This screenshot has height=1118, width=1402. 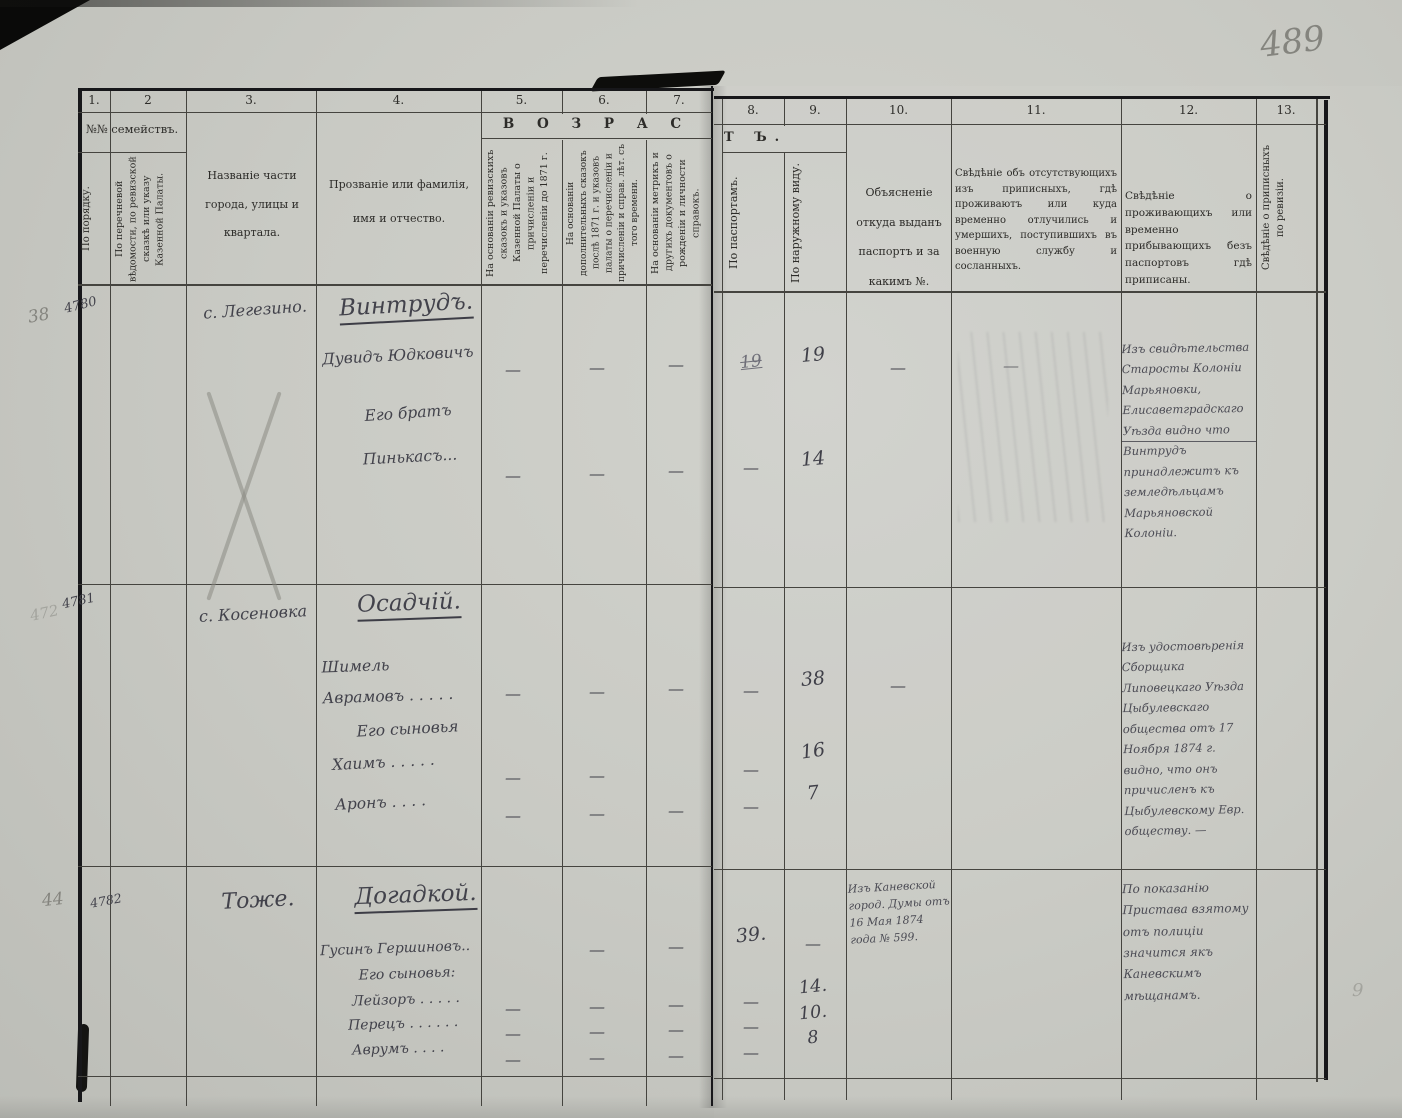 I want to click on margin-note: 44, so click(x=53, y=900).